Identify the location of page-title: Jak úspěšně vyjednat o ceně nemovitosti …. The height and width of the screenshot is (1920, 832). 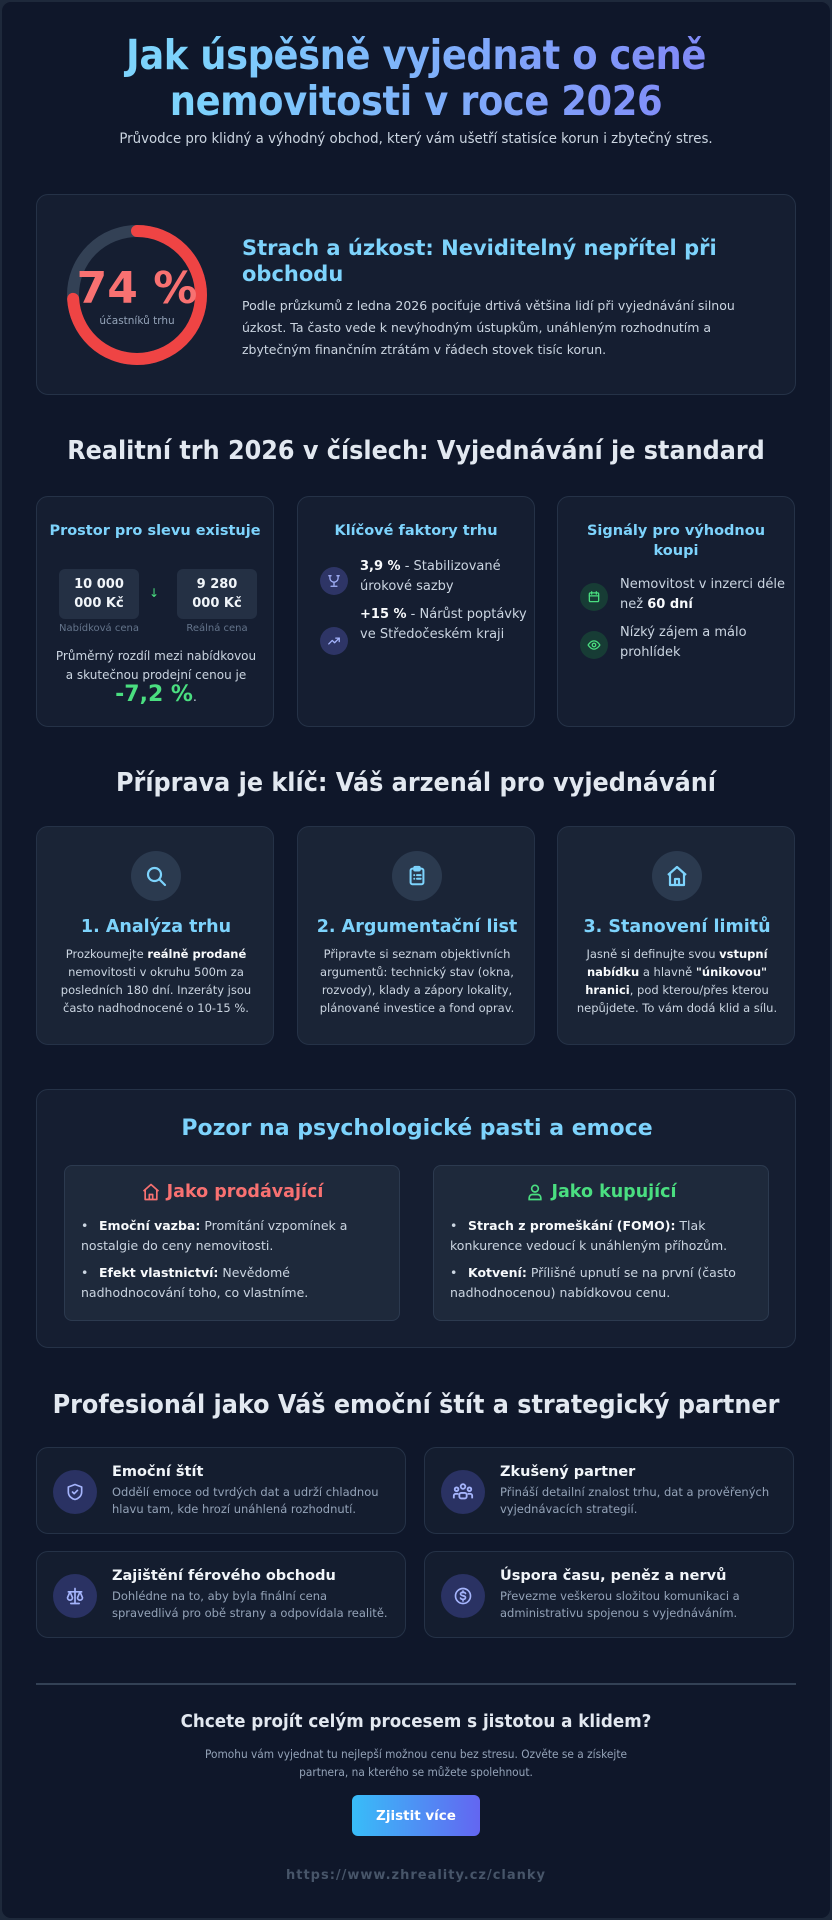
(416, 78).